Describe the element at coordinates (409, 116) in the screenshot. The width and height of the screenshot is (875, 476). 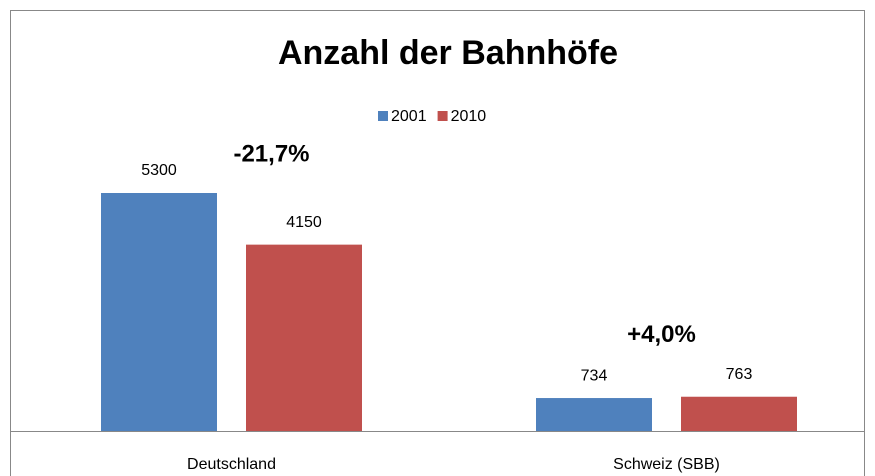
I see `legend-label: 2001` at that location.